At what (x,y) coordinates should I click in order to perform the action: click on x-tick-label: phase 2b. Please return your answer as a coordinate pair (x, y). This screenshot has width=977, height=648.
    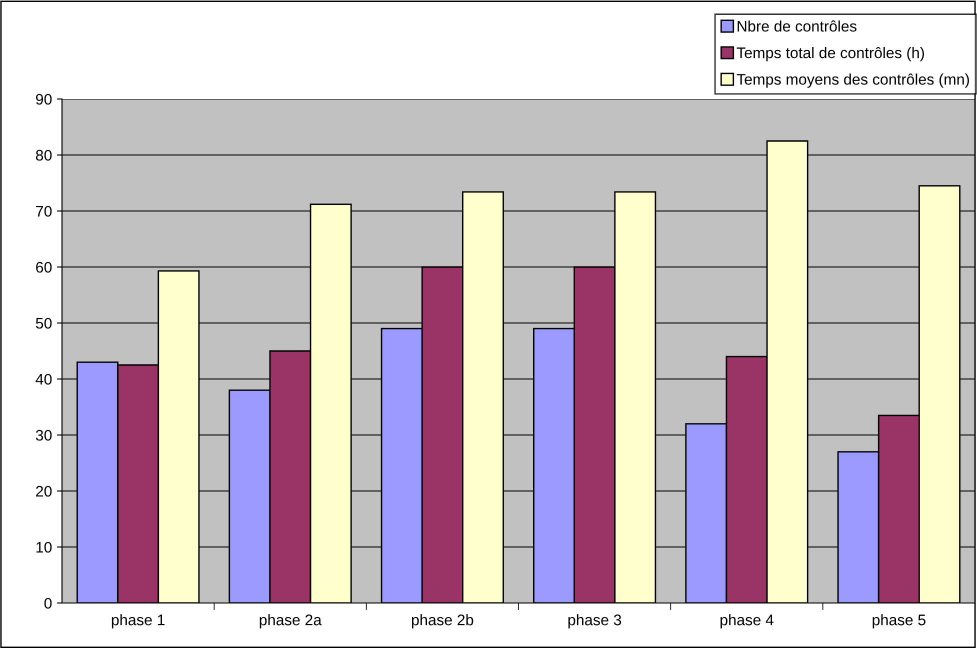
    Looking at the image, I should click on (443, 621).